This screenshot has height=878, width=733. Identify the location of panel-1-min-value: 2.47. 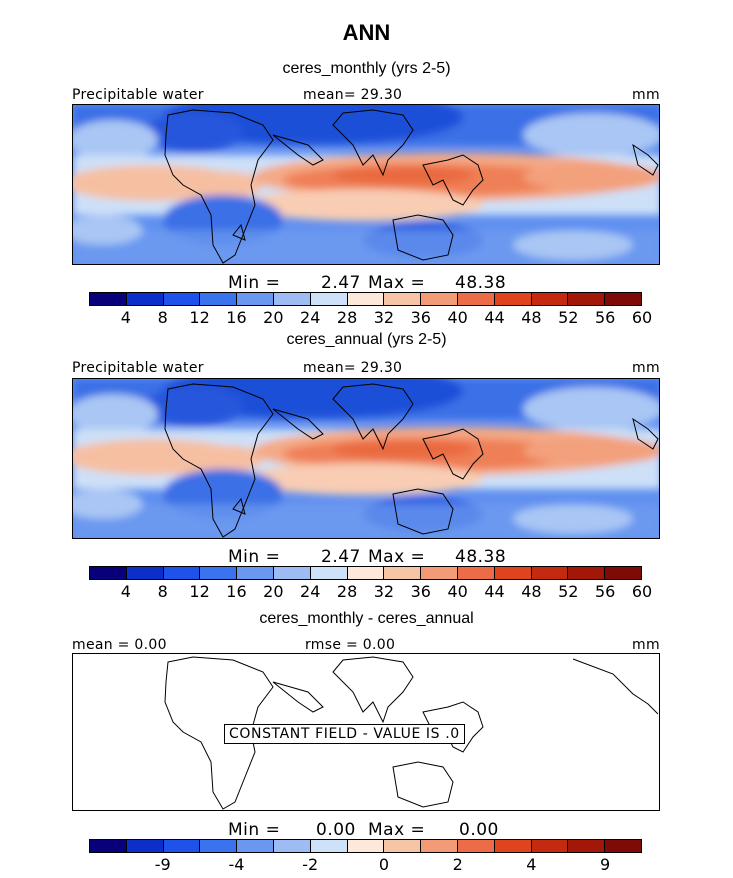
(341, 283).